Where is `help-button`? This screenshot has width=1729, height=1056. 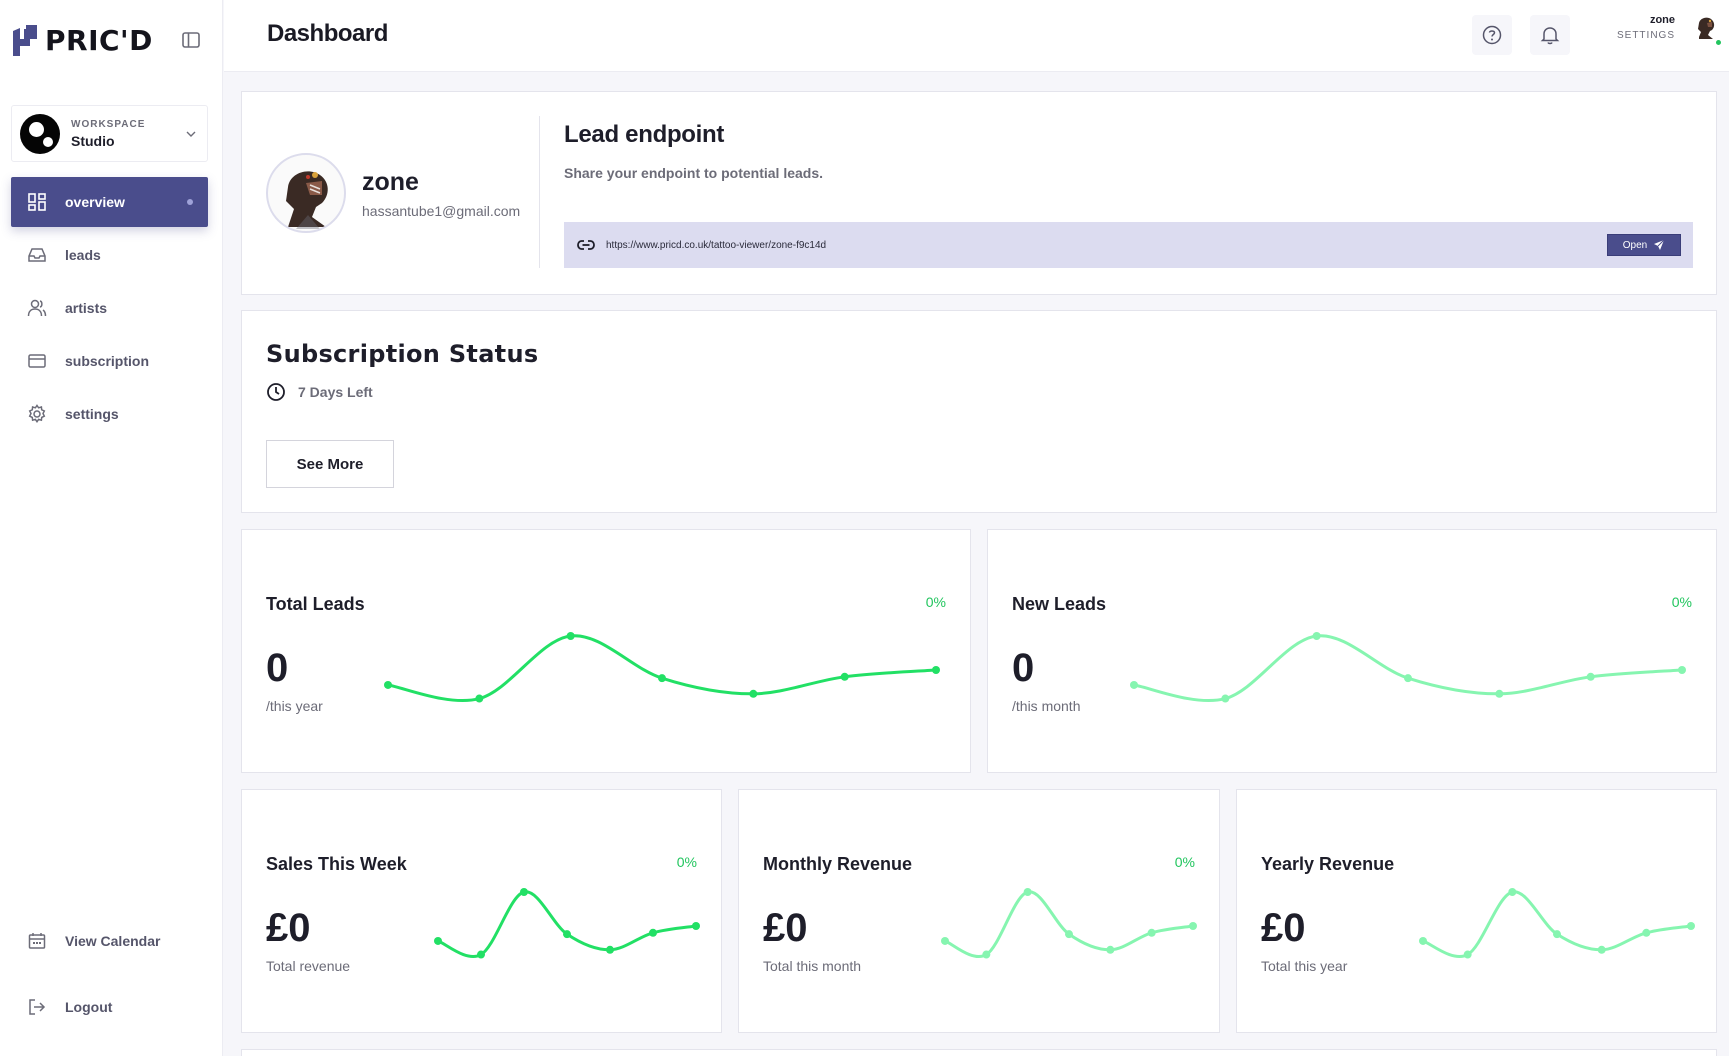 help-button is located at coordinates (1492, 35).